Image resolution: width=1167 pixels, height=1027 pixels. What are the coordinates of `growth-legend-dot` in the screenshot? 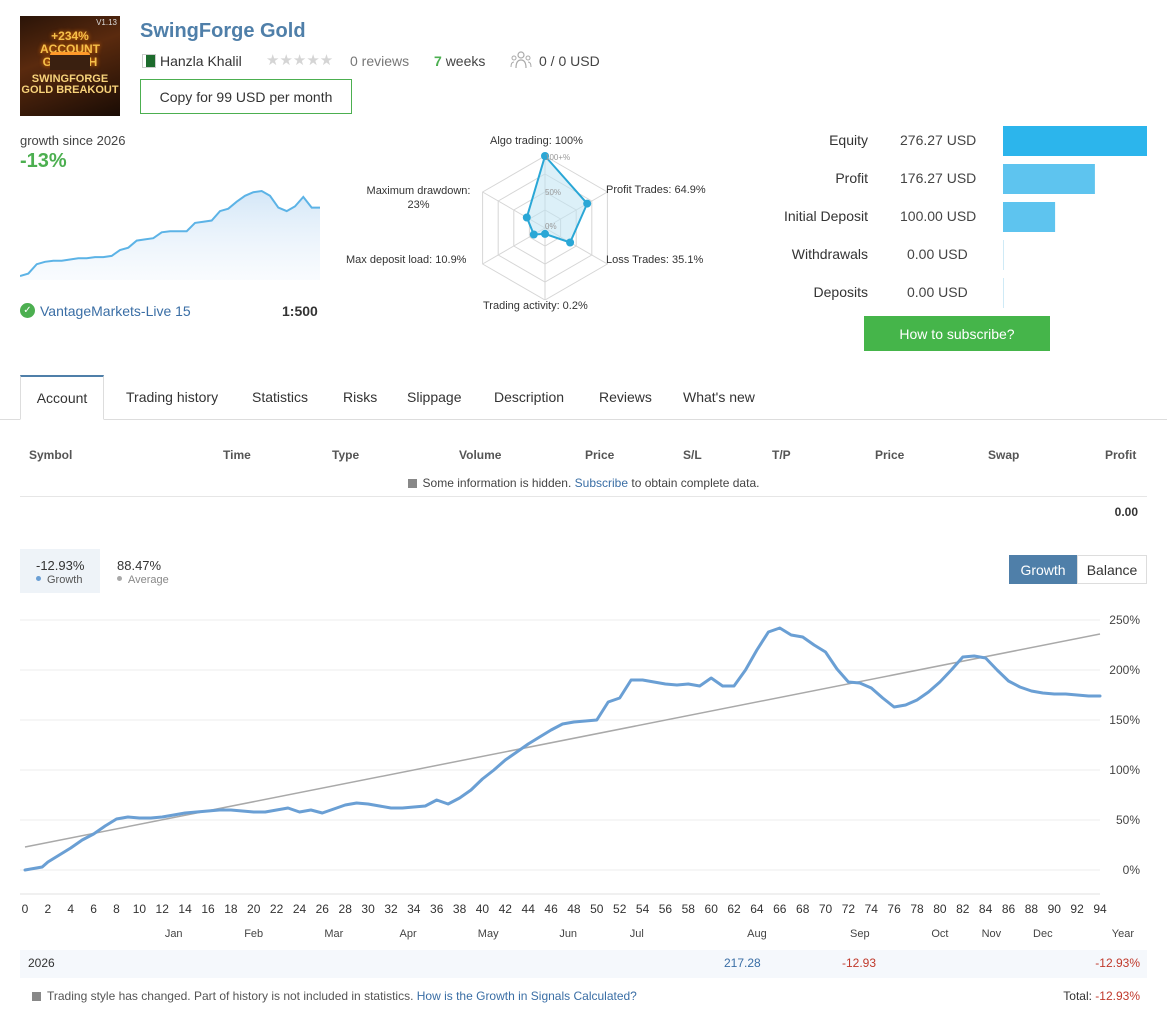 It's located at (38, 578).